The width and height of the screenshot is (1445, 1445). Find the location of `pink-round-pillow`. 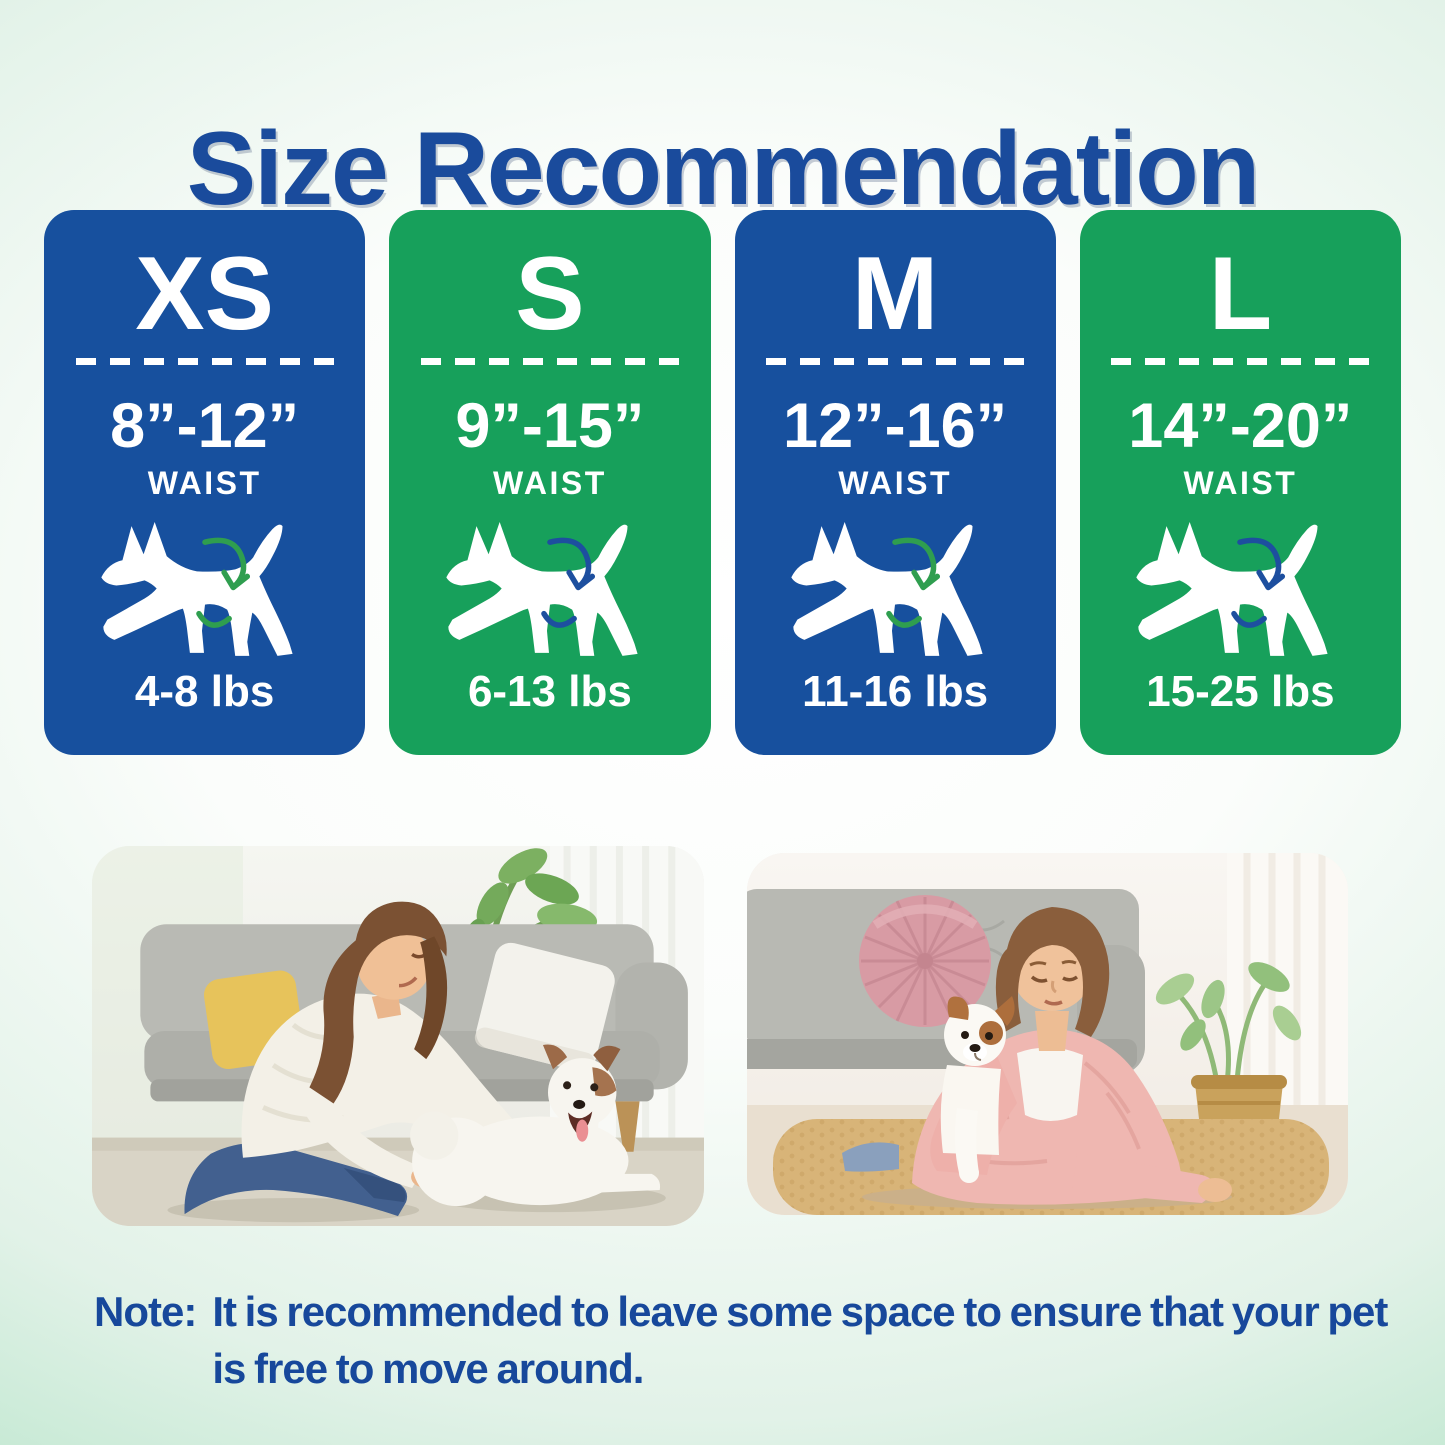

pink-round-pillow is located at coordinates (925, 961).